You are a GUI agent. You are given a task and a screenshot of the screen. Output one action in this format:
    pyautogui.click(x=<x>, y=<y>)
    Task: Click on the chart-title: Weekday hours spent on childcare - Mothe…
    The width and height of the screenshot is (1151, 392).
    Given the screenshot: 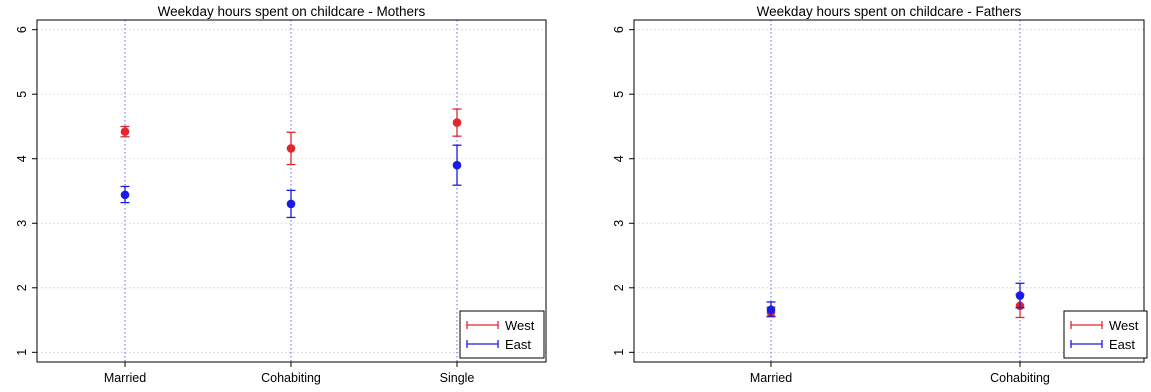 What is the action you would take?
    pyautogui.click(x=292, y=11)
    